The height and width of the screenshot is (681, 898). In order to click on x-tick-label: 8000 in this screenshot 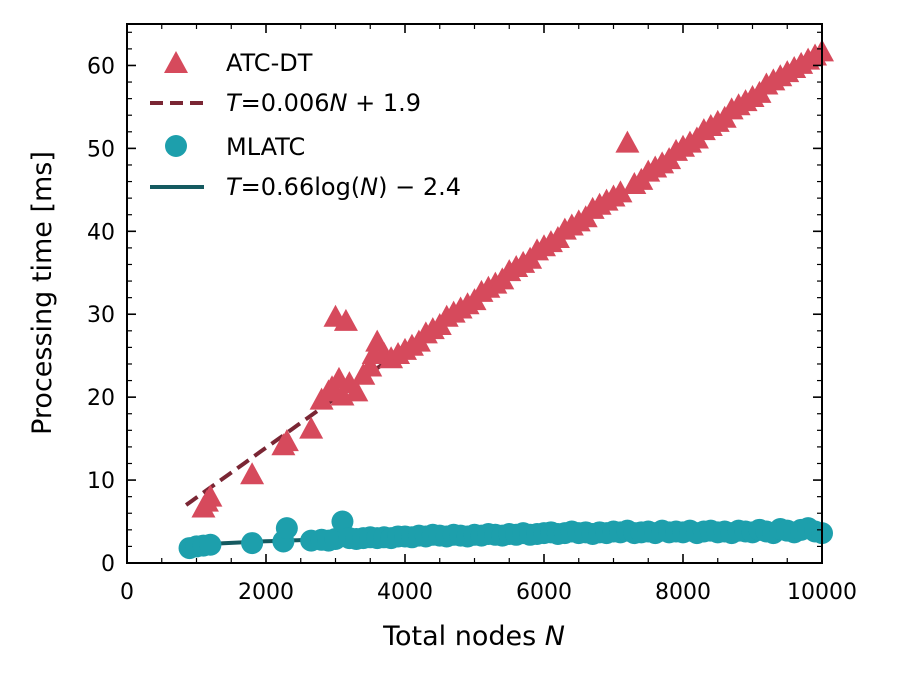, I will do `click(683, 592)`.